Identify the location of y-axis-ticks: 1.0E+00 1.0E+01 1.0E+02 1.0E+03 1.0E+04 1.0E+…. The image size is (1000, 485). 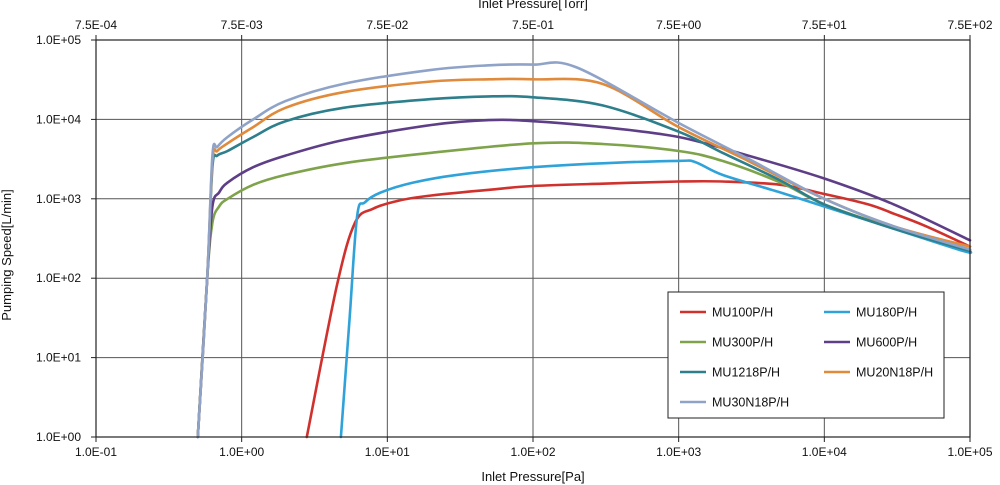
(66, 238).